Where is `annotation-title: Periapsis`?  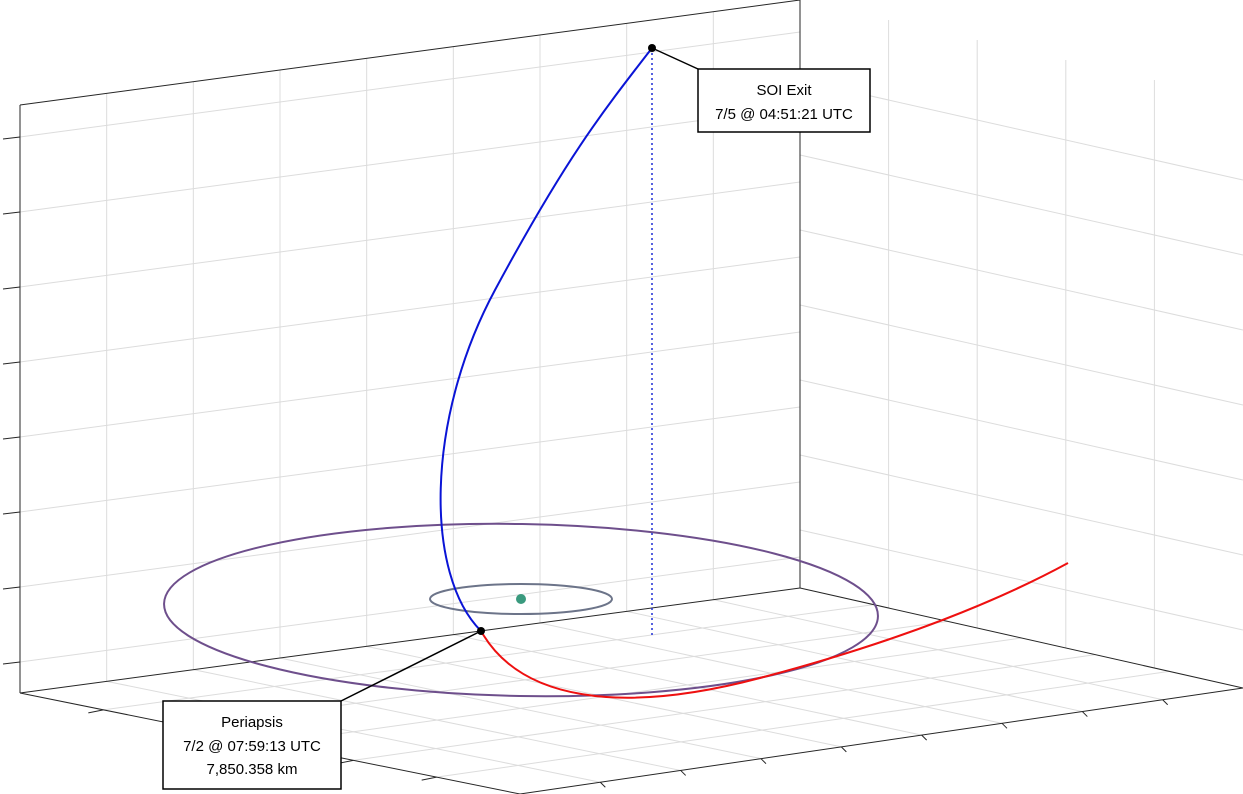
annotation-title: Periapsis is located at coordinates (252, 722).